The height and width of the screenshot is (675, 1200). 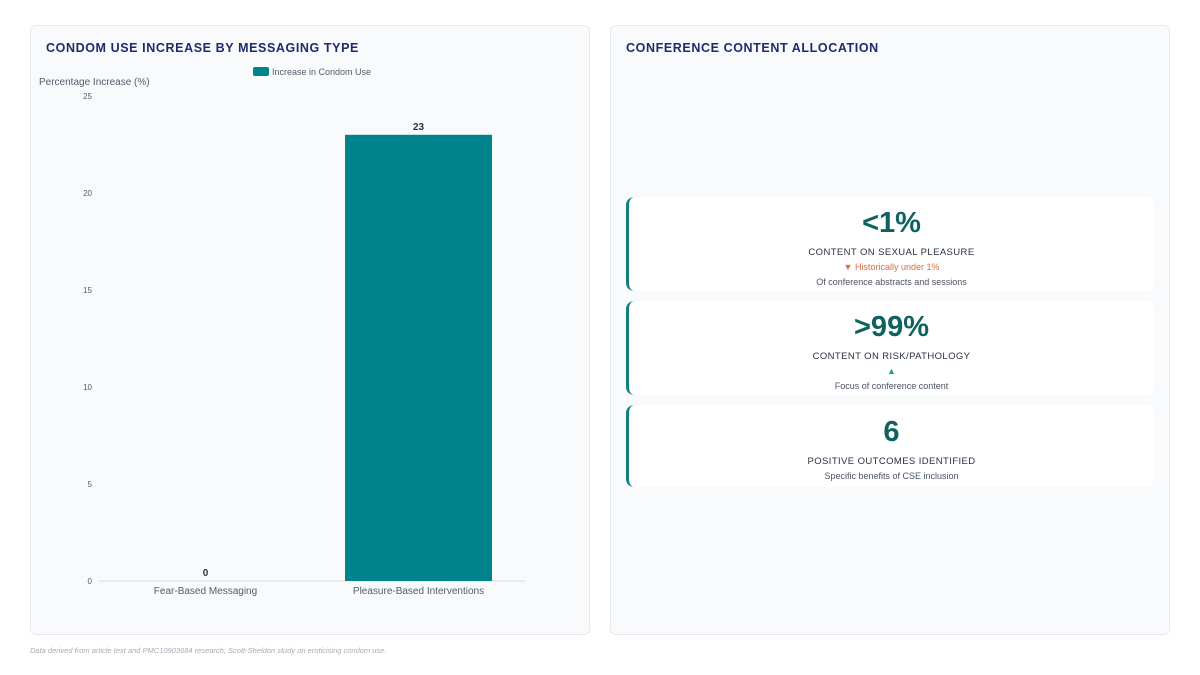 What do you see at coordinates (321, 72) in the screenshot?
I see `legend-label: Increase in Condom Use` at bounding box center [321, 72].